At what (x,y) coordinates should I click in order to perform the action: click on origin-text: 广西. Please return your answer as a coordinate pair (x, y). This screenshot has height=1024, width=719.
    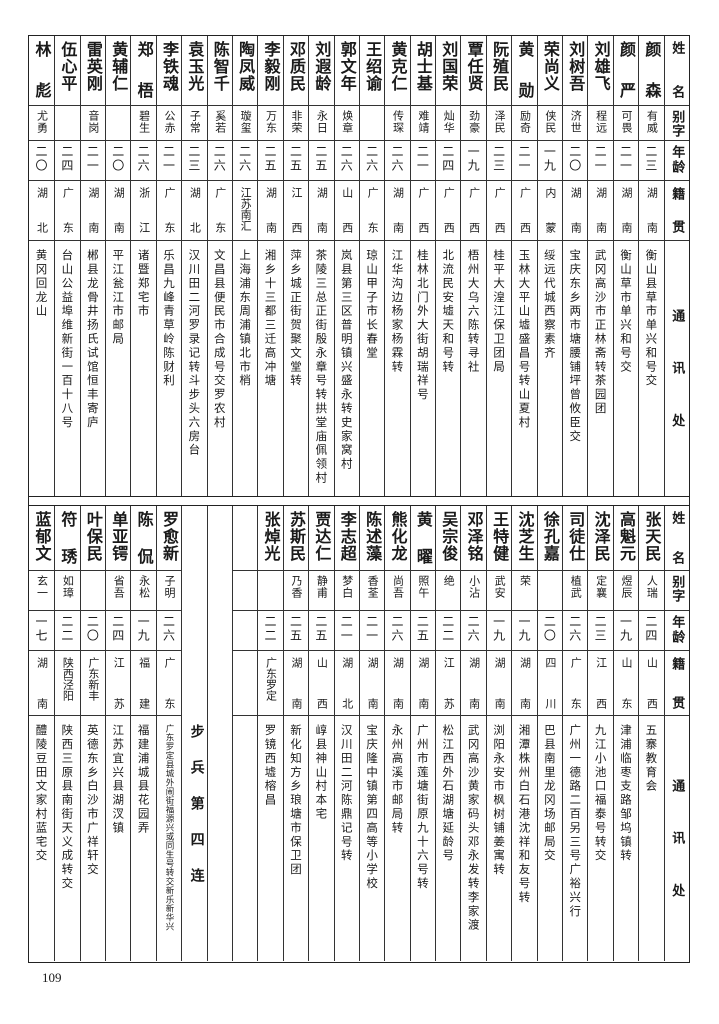
    Looking at the image, I should click on (474, 210).